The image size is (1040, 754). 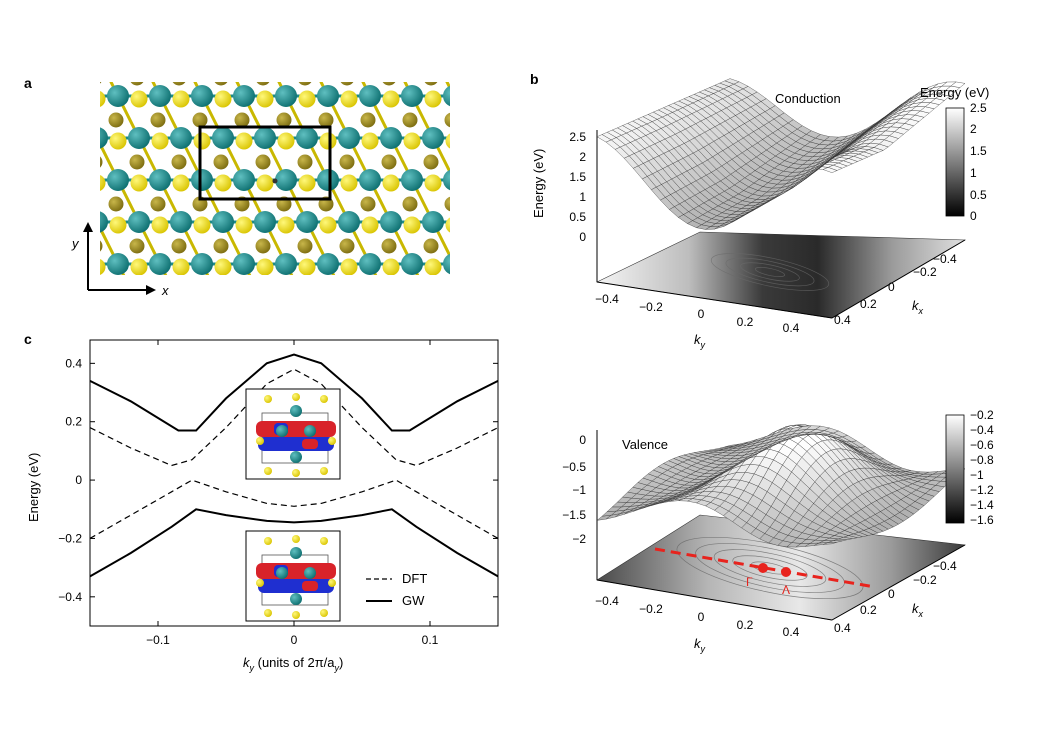 I want to click on colorbar-tick-label: −0.8, so click(x=982, y=460).